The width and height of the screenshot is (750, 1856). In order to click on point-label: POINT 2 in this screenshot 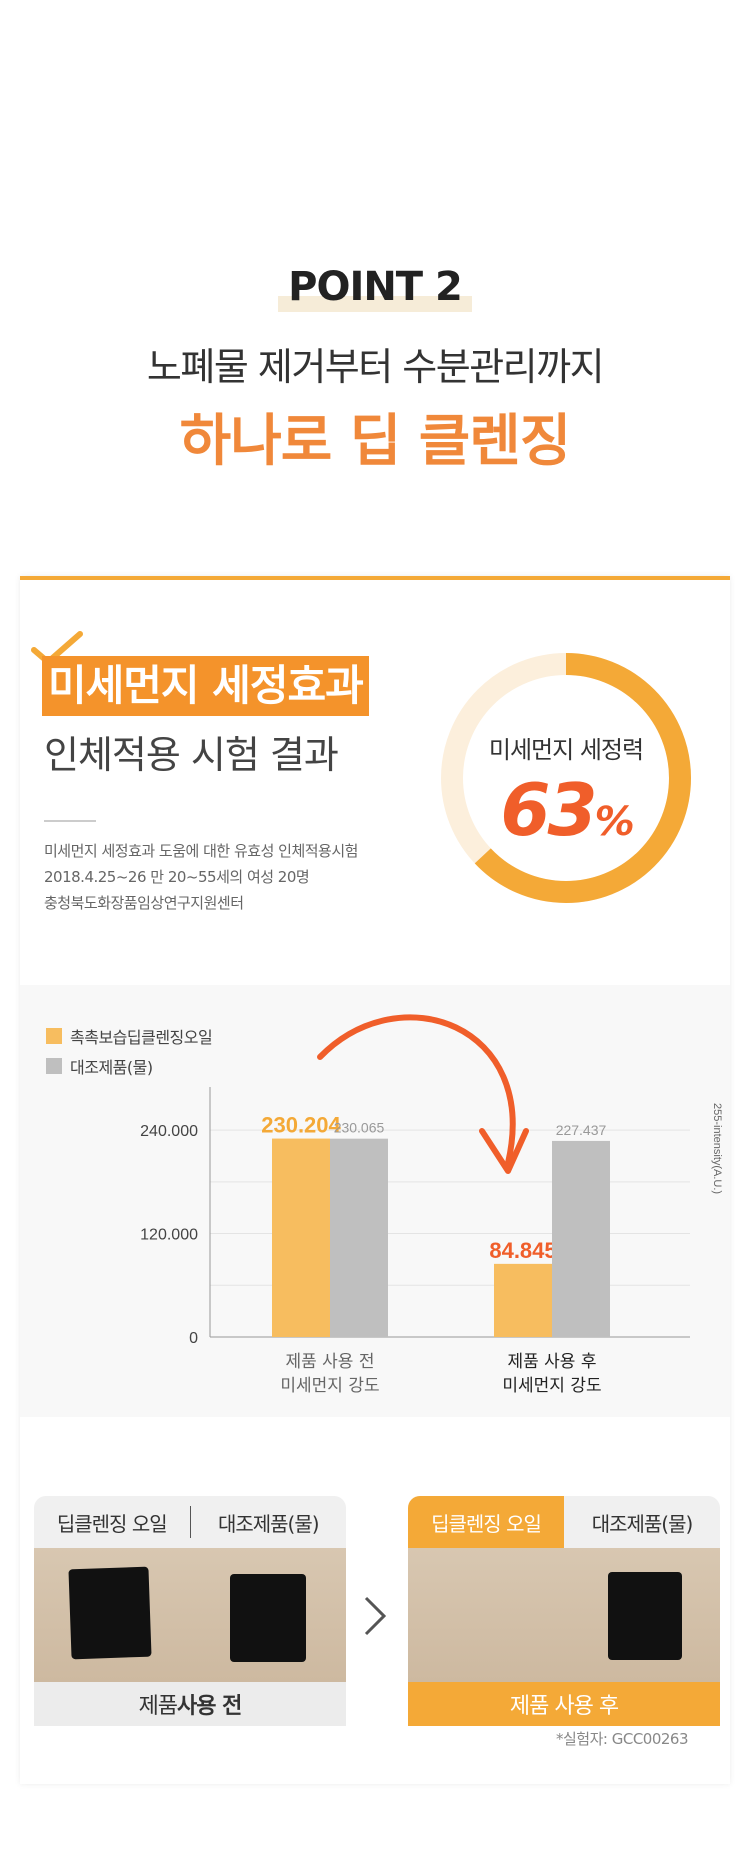, I will do `click(375, 287)`.